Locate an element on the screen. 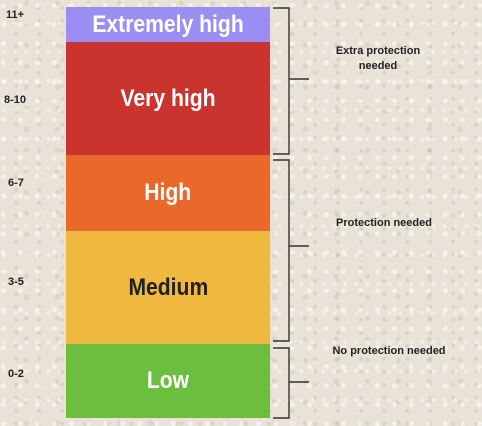  range-label-extremely-high: 11+ is located at coordinates (15, 15).